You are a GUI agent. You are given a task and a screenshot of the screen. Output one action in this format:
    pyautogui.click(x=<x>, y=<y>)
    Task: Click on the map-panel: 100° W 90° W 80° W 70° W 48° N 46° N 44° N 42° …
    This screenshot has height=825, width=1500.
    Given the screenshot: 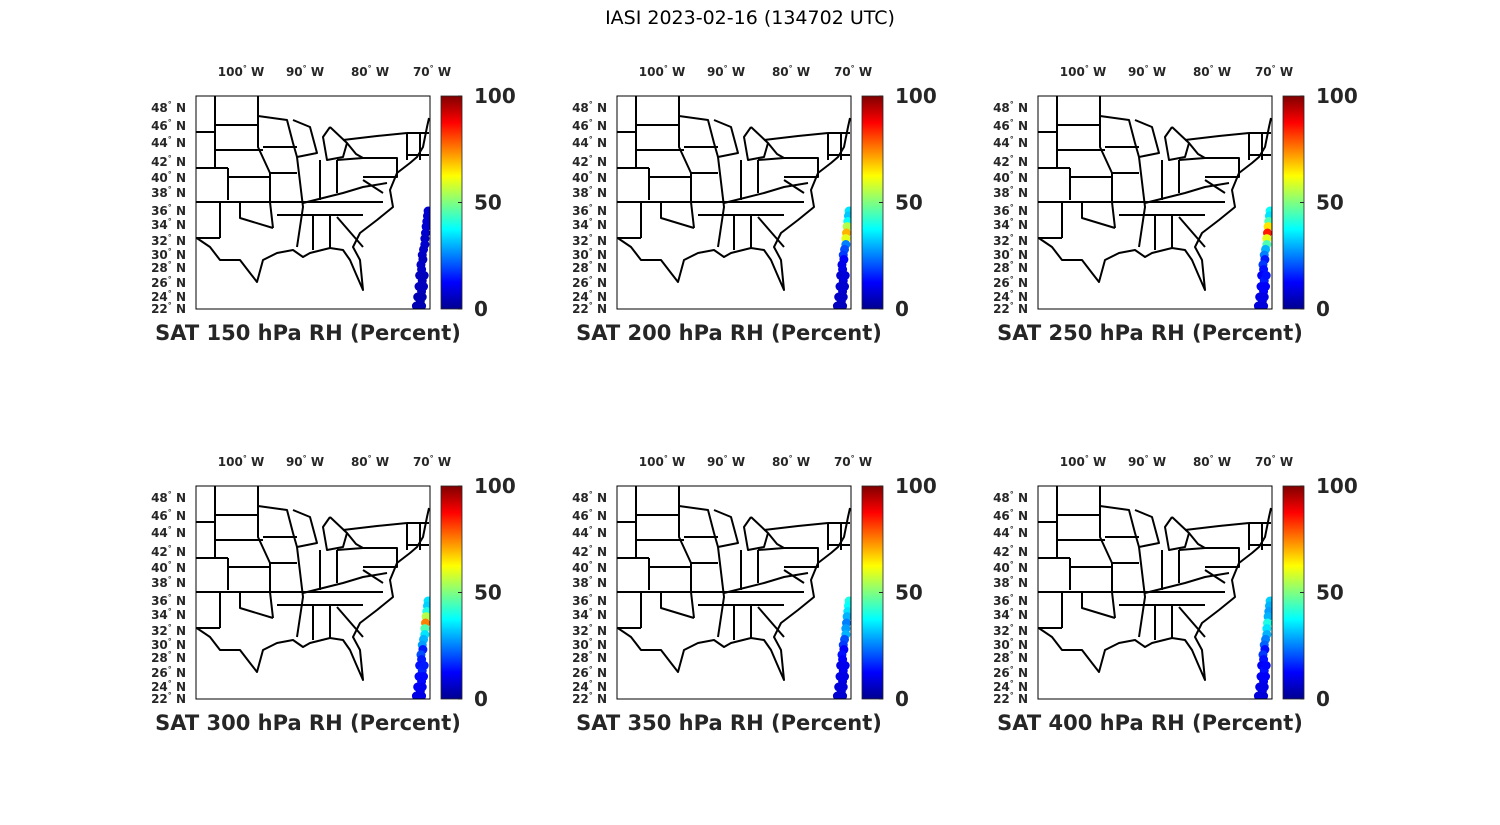 What is the action you would take?
    pyautogui.click(x=754, y=204)
    